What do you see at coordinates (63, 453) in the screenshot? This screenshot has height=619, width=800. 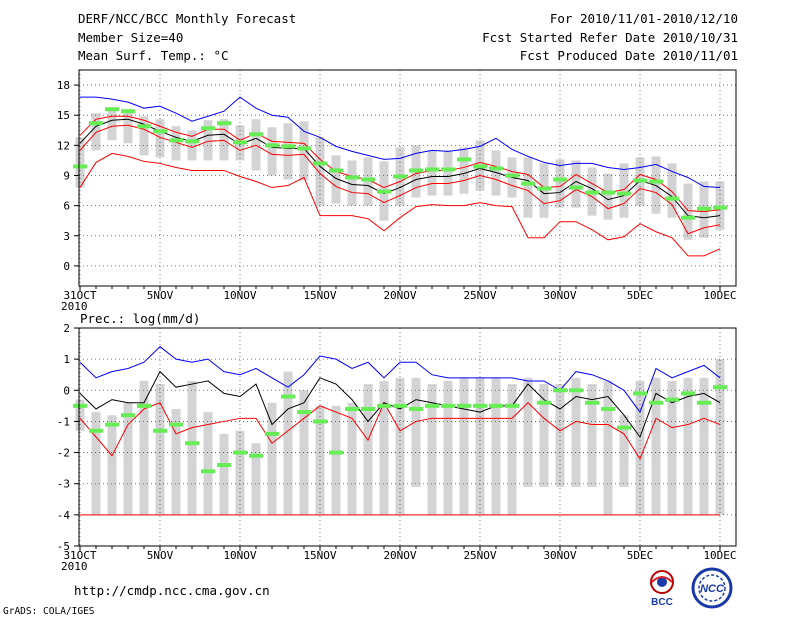 I see `prec-y-tick-label: -2` at bounding box center [63, 453].